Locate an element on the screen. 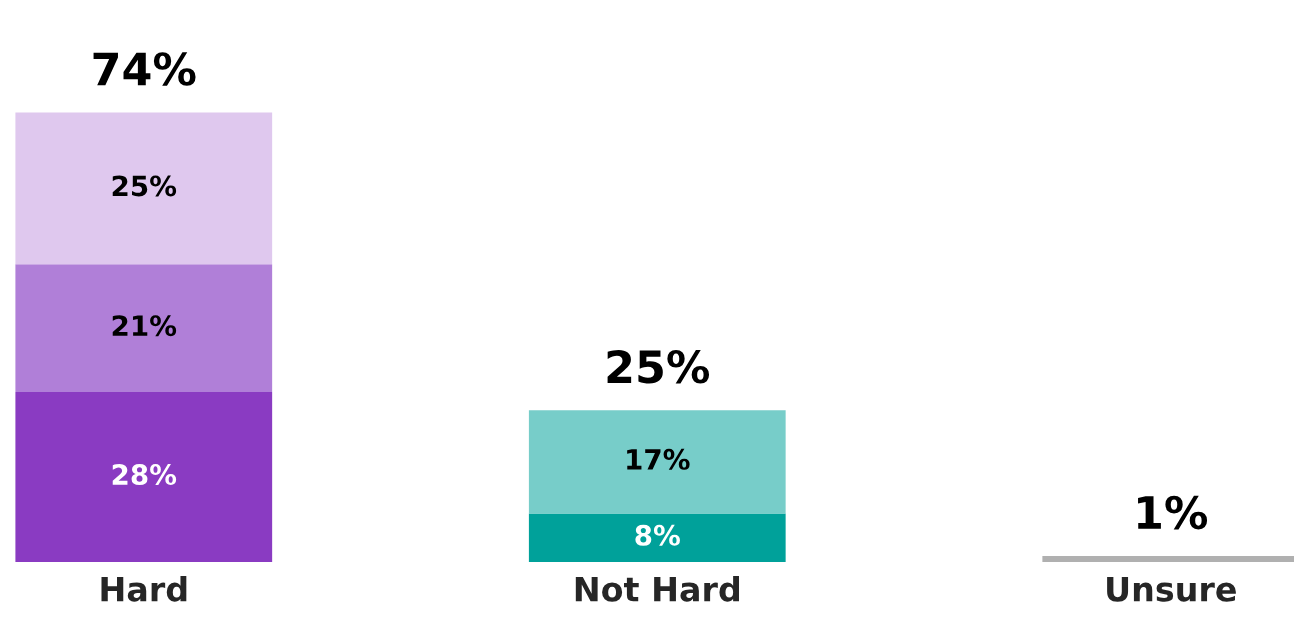 The image size is (1294, 628). data-label: 25% is located at coordinates (144, 186).